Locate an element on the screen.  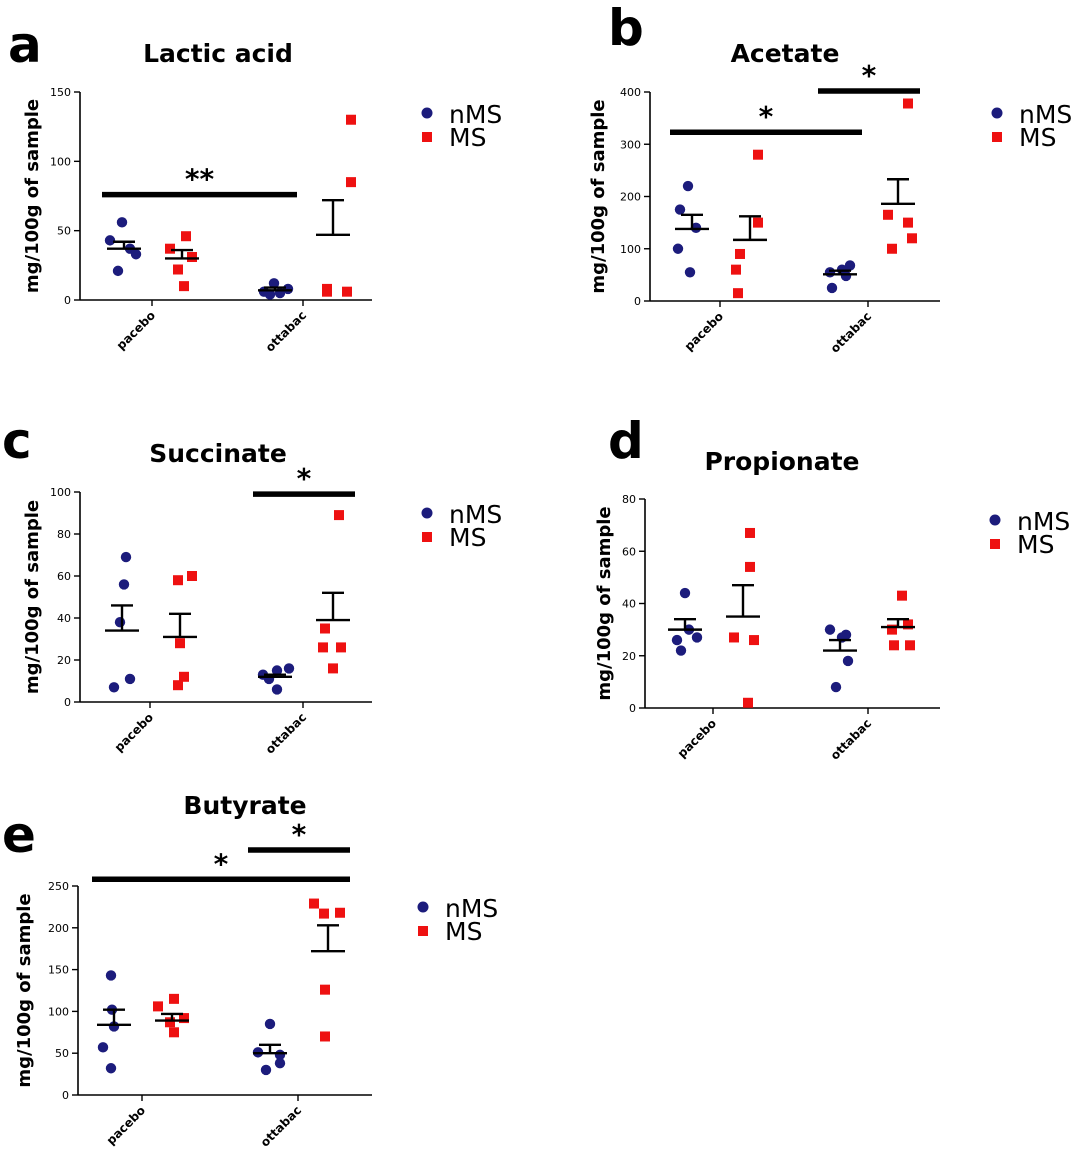
y-tick-label: 200 is located at coordinates (58, 928).